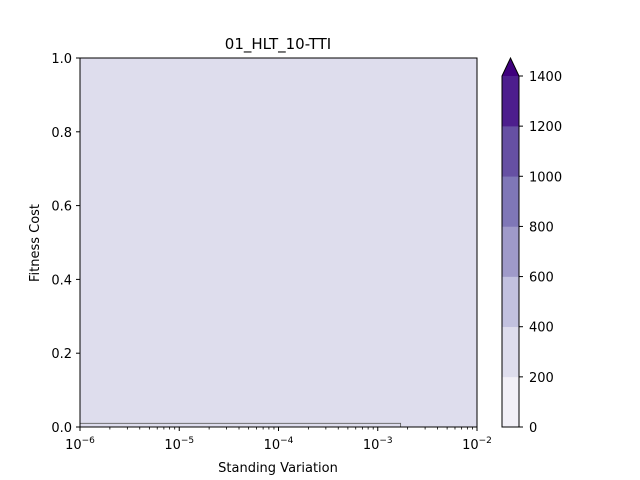  I want to click on colorbar-extend-arrow, so click(510, 67).